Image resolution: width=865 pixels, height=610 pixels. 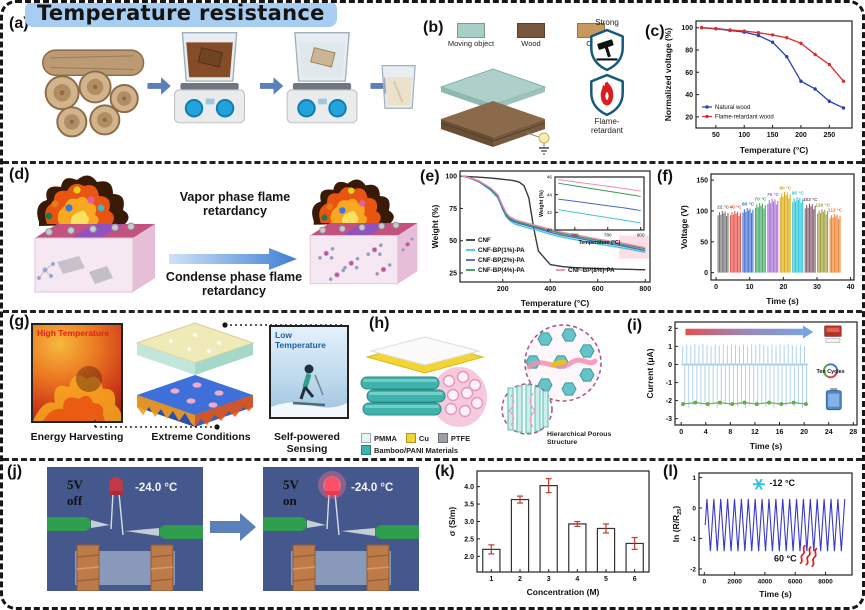 What do you see at coordinates (829, 432) in the screenshot?
I see `svg-text: 24` at bounding box center [829, 432].